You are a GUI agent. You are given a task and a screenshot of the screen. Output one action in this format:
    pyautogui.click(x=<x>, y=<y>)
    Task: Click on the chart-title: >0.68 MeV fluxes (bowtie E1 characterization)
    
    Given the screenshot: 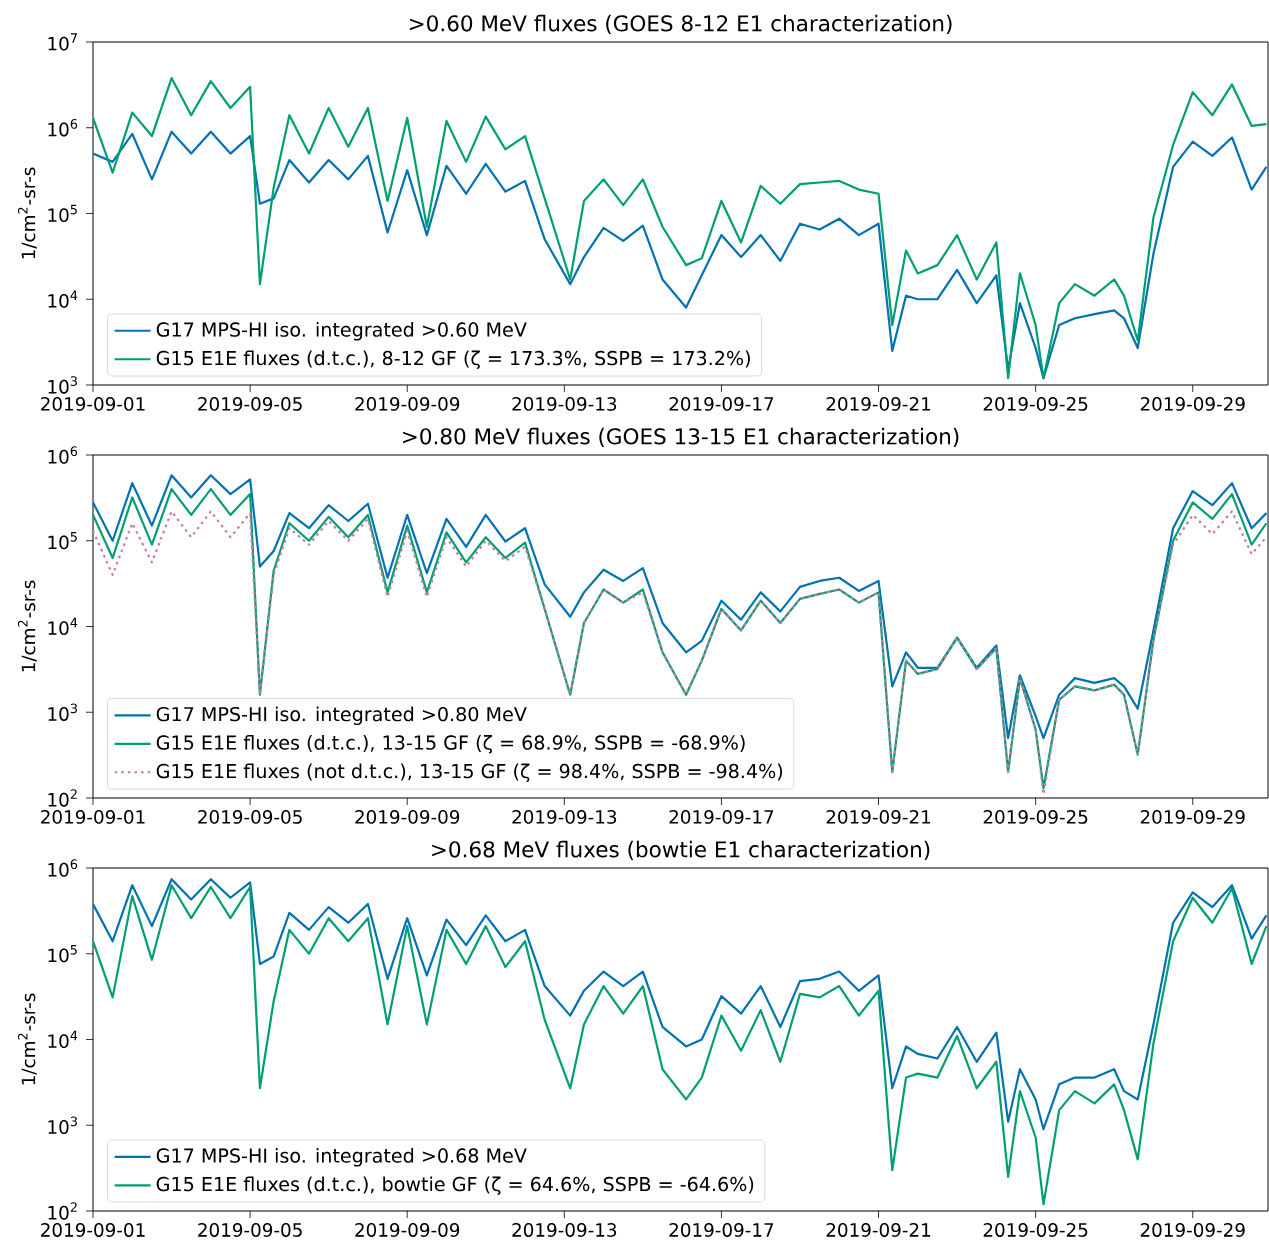 What is the action you would take?
    pyautogui.click(x=681, y=850)
    